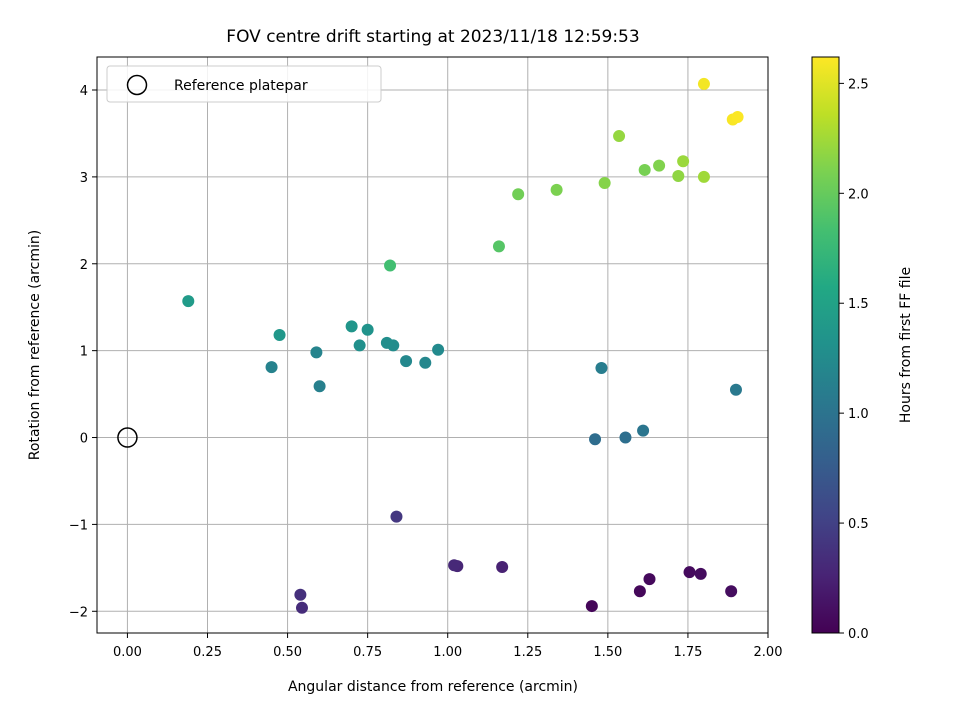 The height and width of the screenshot is (720, 960). Describe the element at coordinates (854, 359) in the screenshot. I see `colorbar-ticks: 0.0 0.5 1.0 1.5 2.0 2.5` at that location.